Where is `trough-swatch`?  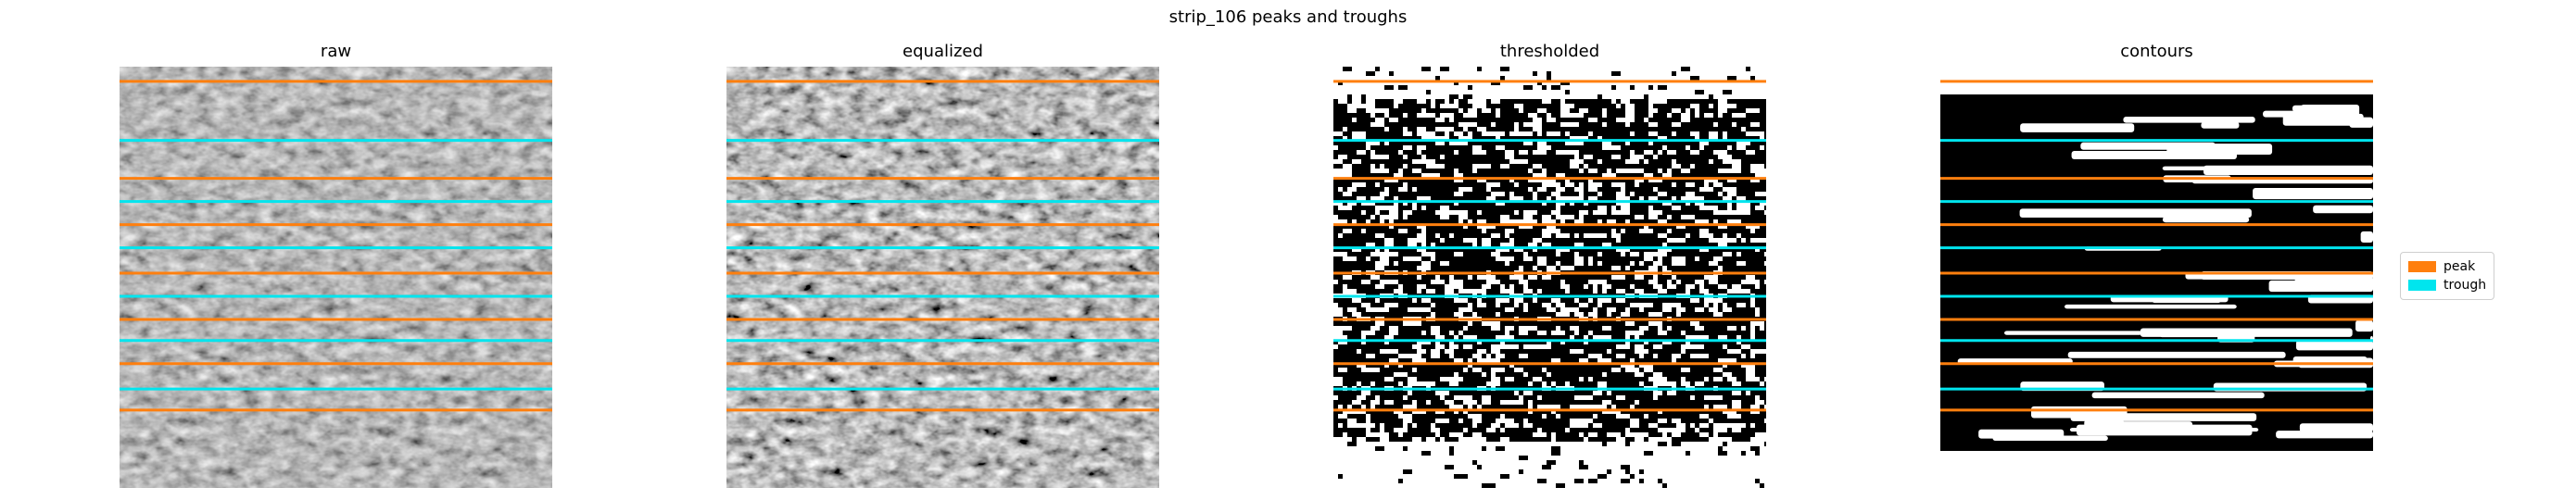 trough-swatch is located at coordinates (2422, 286).